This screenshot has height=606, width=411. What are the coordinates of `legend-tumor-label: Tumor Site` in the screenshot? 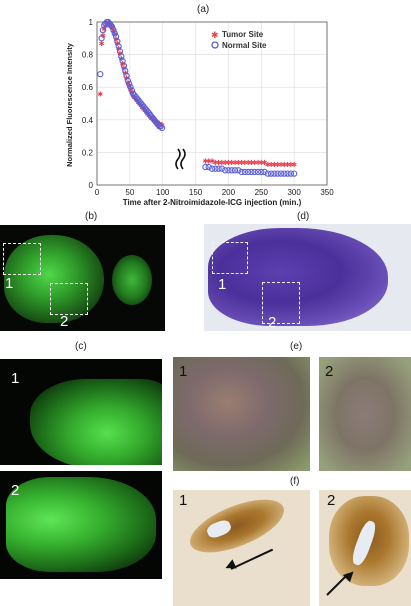 It's located at (243, 34).